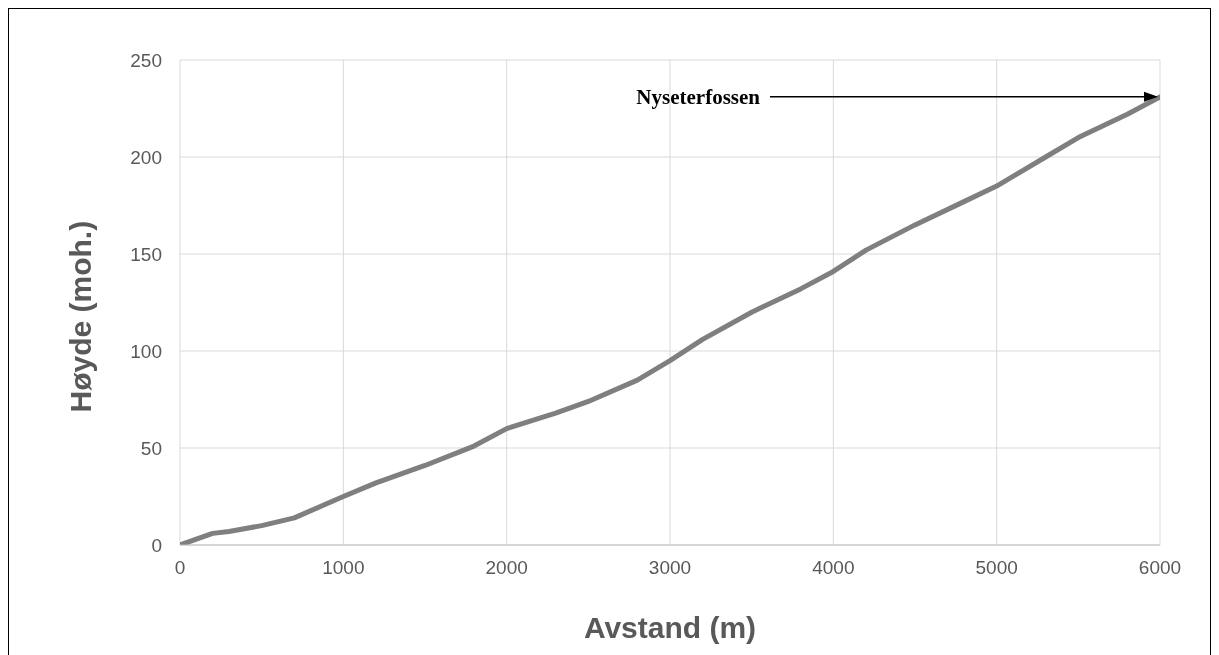  I want to click on x-tick-label: 6000, so click(1160, 568).